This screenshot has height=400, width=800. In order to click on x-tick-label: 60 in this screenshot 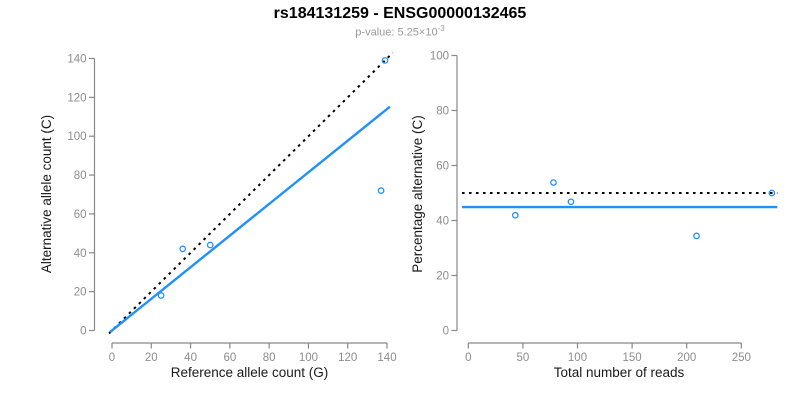, I will do `click(229, 358)`.